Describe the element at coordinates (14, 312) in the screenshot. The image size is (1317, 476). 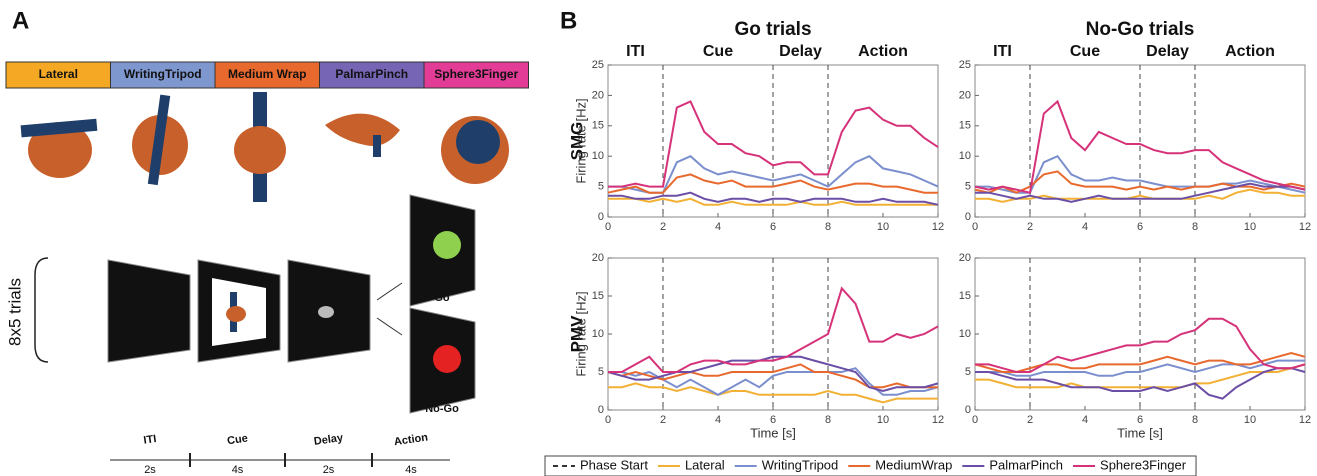
I see `trials-label: 8x5 trials` at that location.